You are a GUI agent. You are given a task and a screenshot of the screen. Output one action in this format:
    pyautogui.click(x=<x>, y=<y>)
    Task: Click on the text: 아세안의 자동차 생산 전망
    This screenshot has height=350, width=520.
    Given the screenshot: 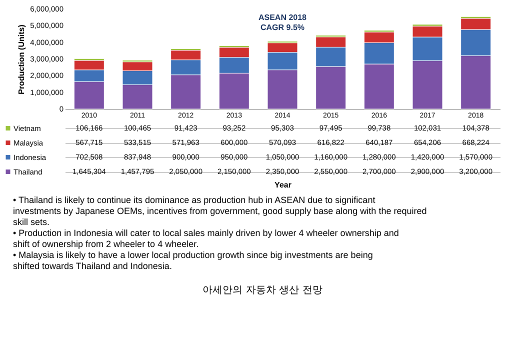 What is the action you would take?
    pyautogui.click(x=262, y=290)
    